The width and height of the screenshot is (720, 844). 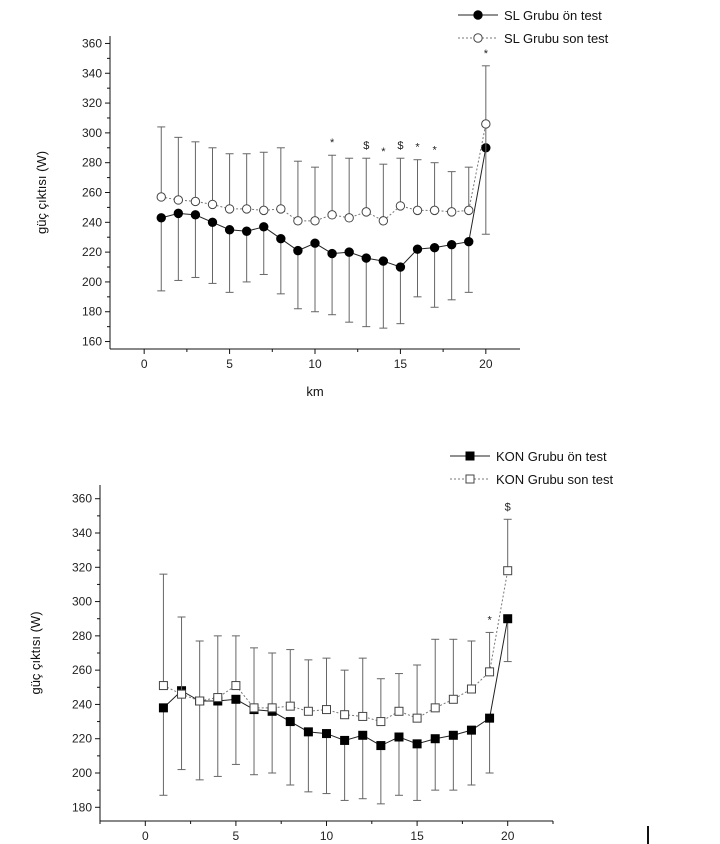 What do you see at coordinates (327, 836) in the screenshot?
I see `x-tick-label: 10` at bounding box center [327, 836].